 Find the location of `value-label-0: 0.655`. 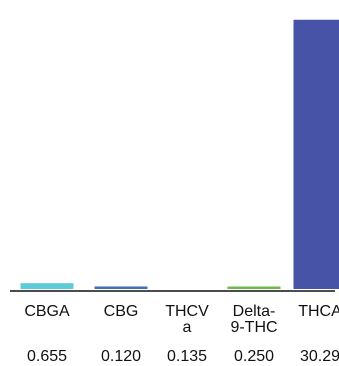

value-label-0: 0.655 is located at coordinates (47, 356).